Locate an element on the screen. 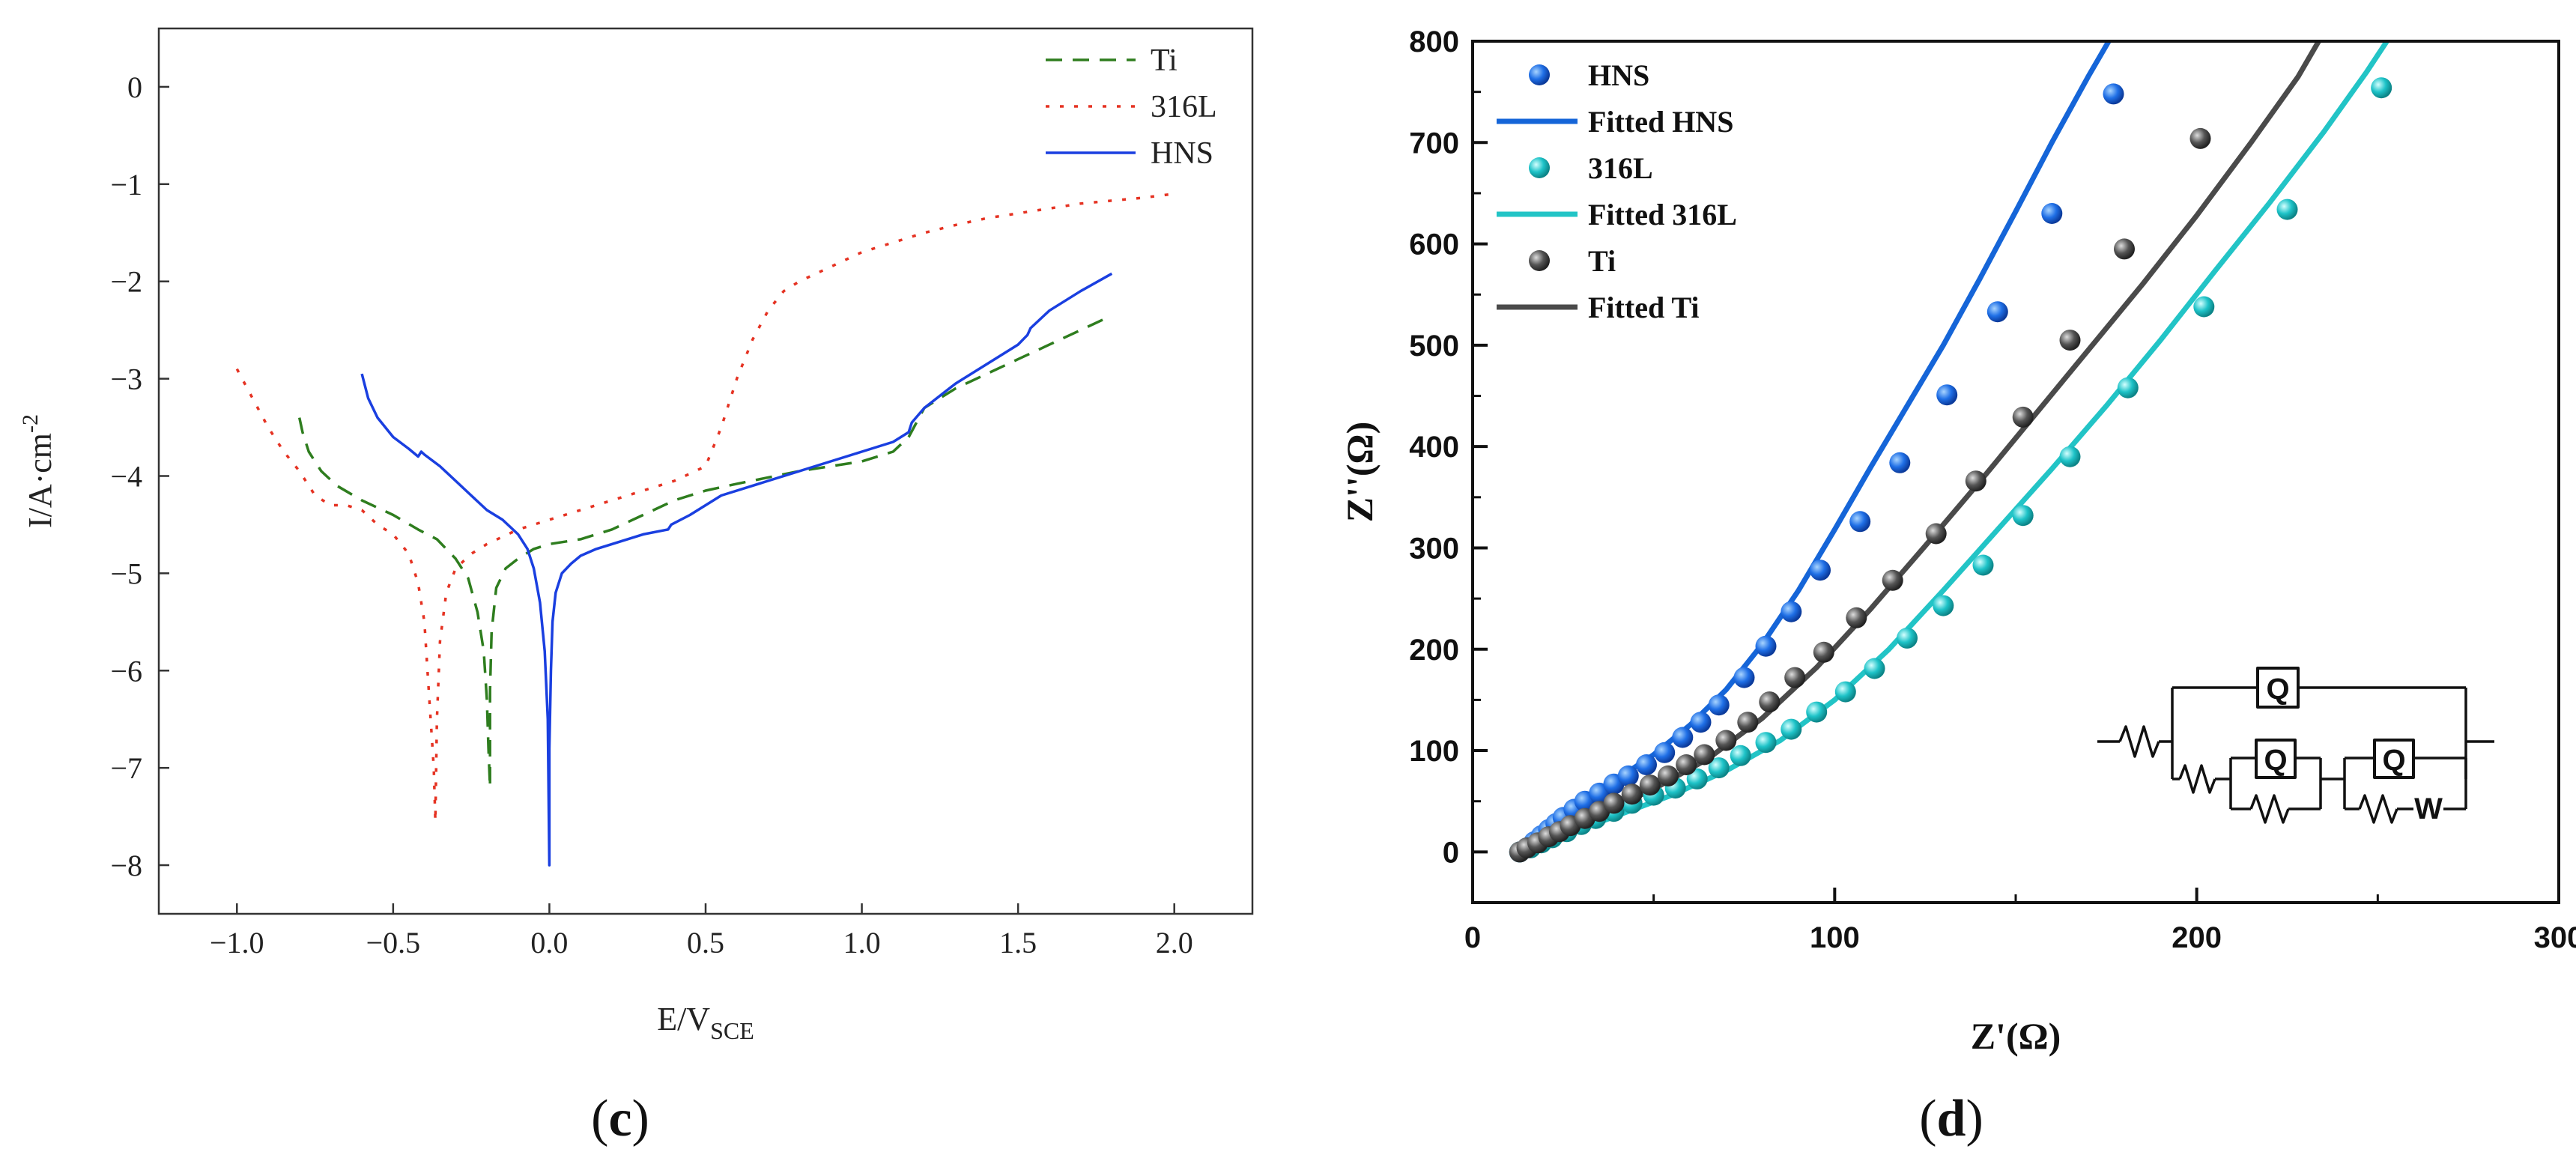 The image size is (2576, 1161). y-tick-label: 600 is located at coordinates (1434, 244).